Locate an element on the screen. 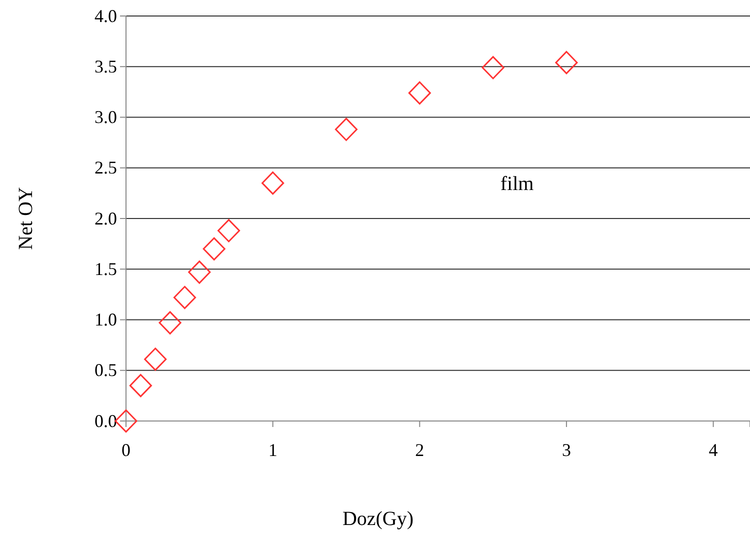 The image size is (750, 537). x-tick-label: 1 is located at coordinates (273, 450).